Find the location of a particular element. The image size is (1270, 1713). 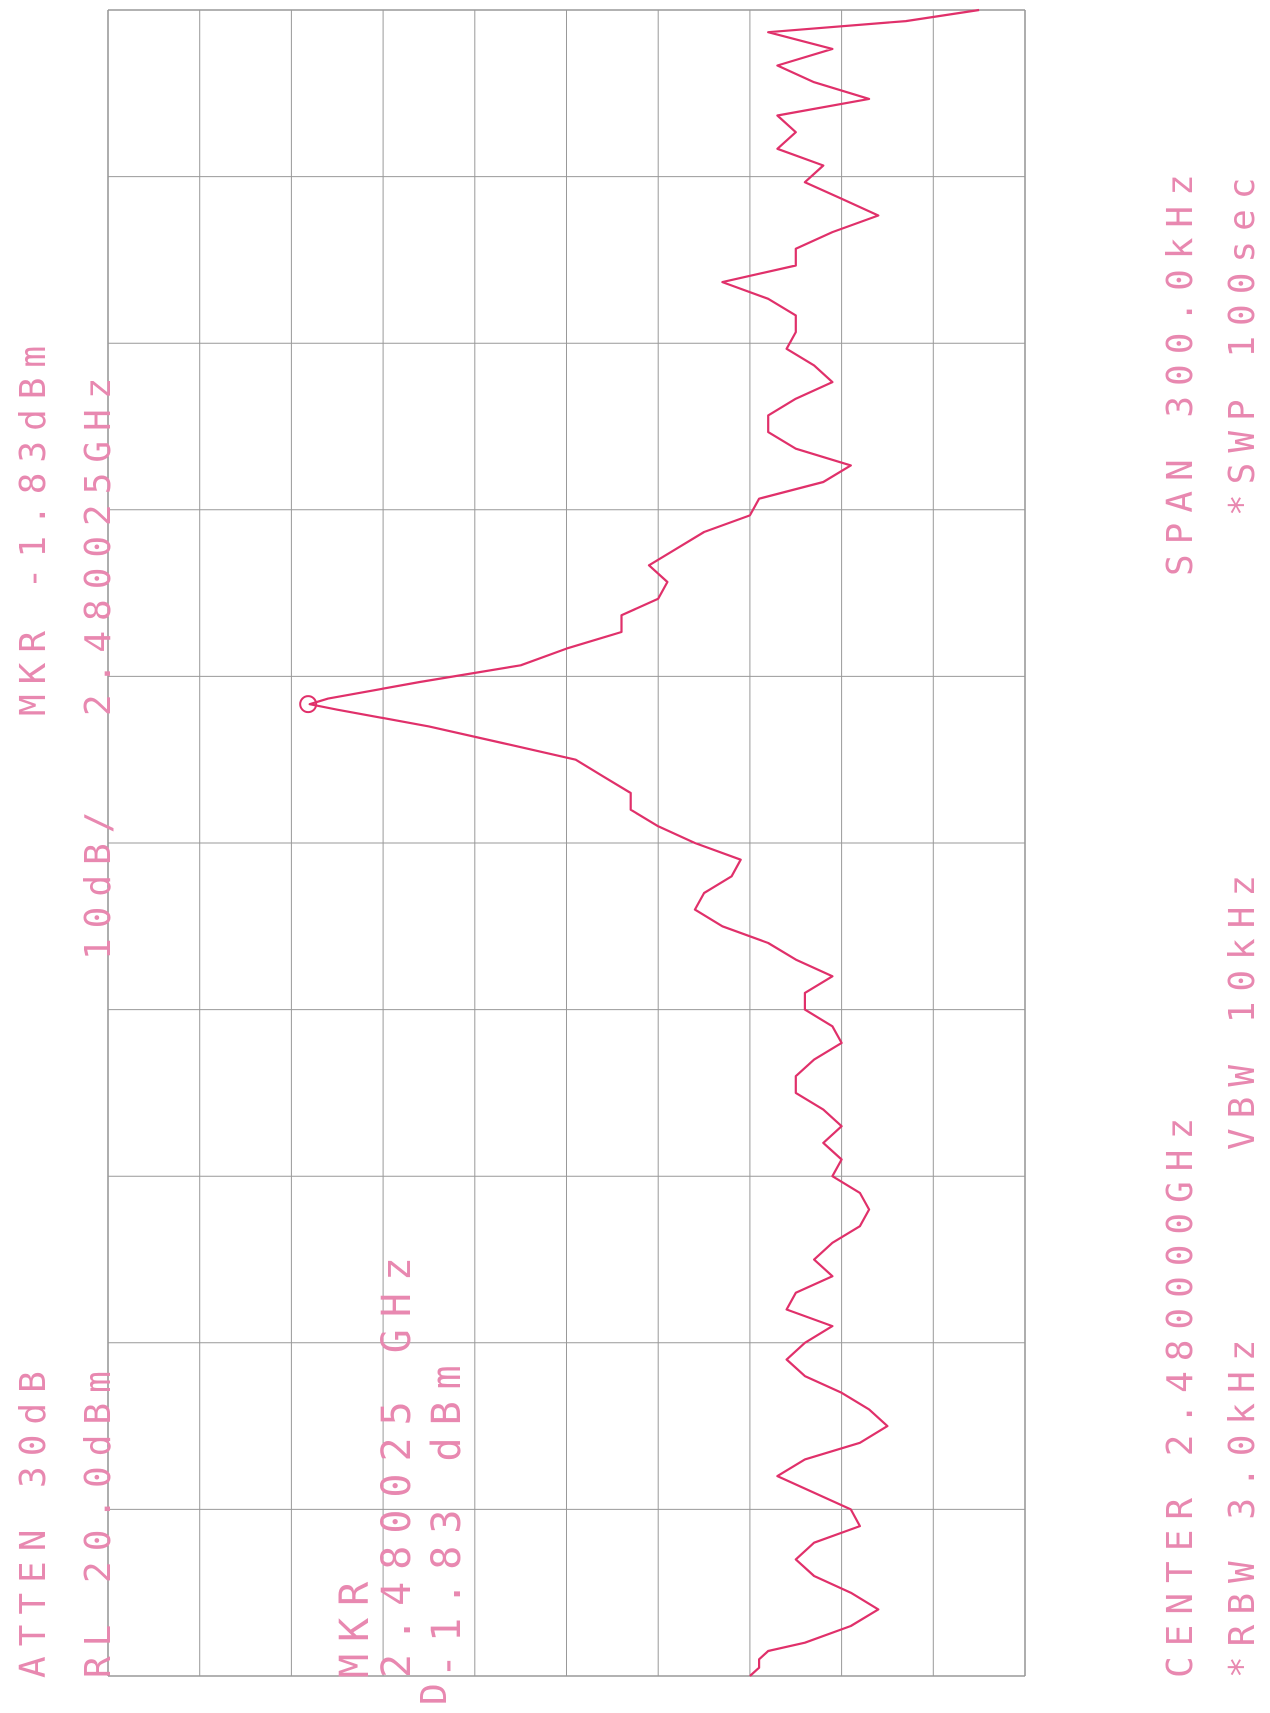

span-label: SPAN 300.0kHz is located at coordinates (1180, 370).